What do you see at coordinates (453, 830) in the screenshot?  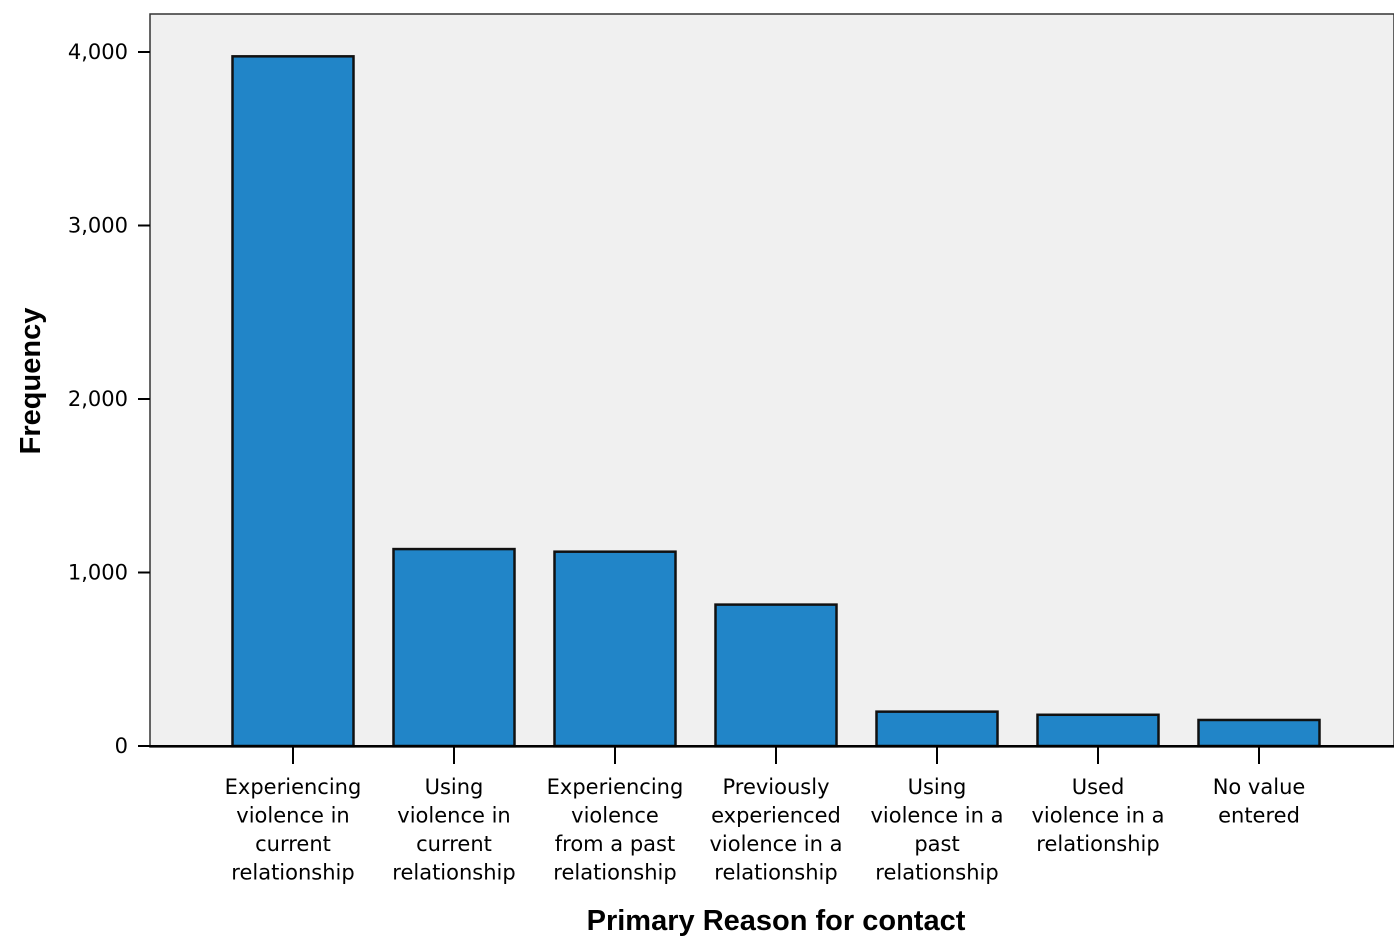 I see `x-tick-label: Using violence in current relationship` at bounding box center [453, 830].